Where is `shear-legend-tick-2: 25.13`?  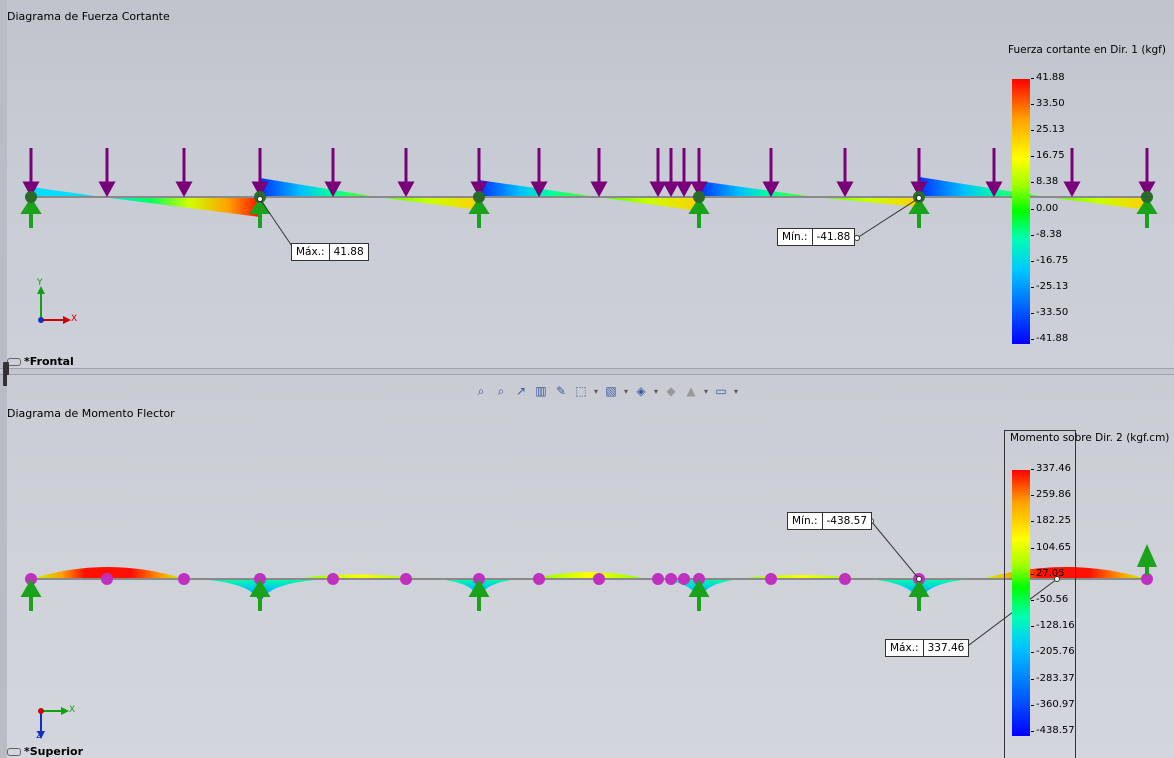 shear-legend-tick-2: 25.13 is located at coordinates (1048, 130).